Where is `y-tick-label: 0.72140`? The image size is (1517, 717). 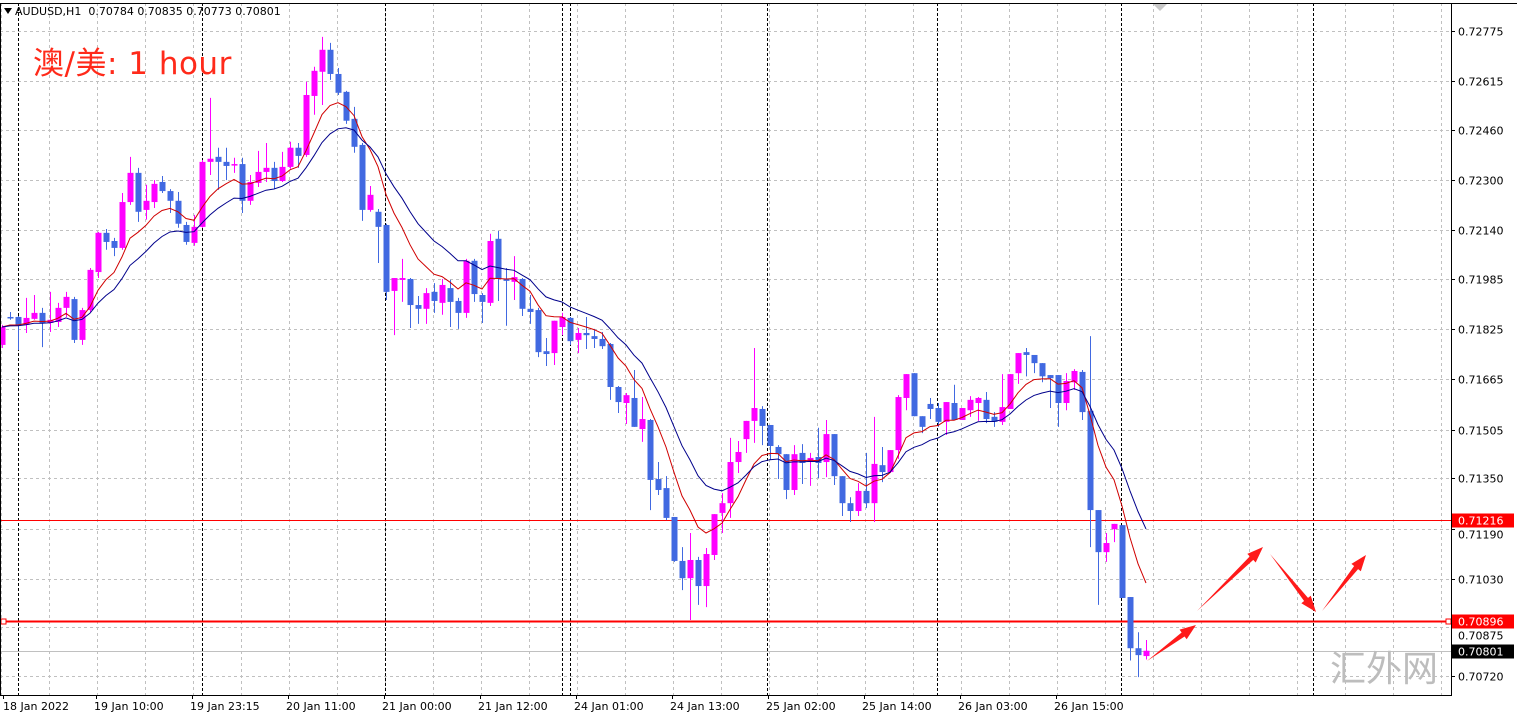
y-tick-label: 0.72140 is located at coordinates (1481, 231).